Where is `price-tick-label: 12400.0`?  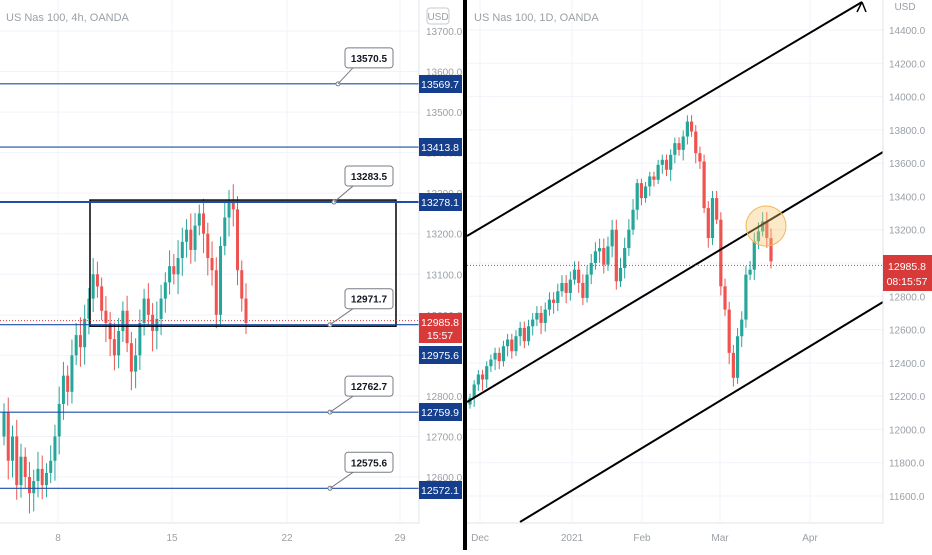
price-tick-label: 12400.0 is located at coordinates (907, 364).